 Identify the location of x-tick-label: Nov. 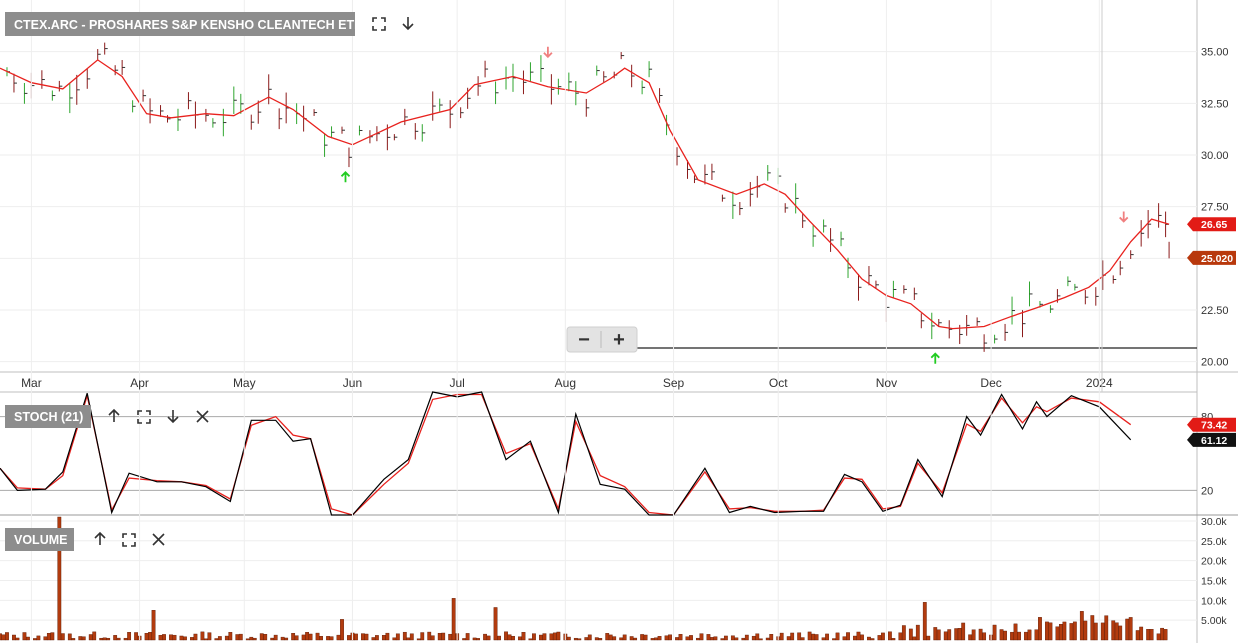
(886, 383).